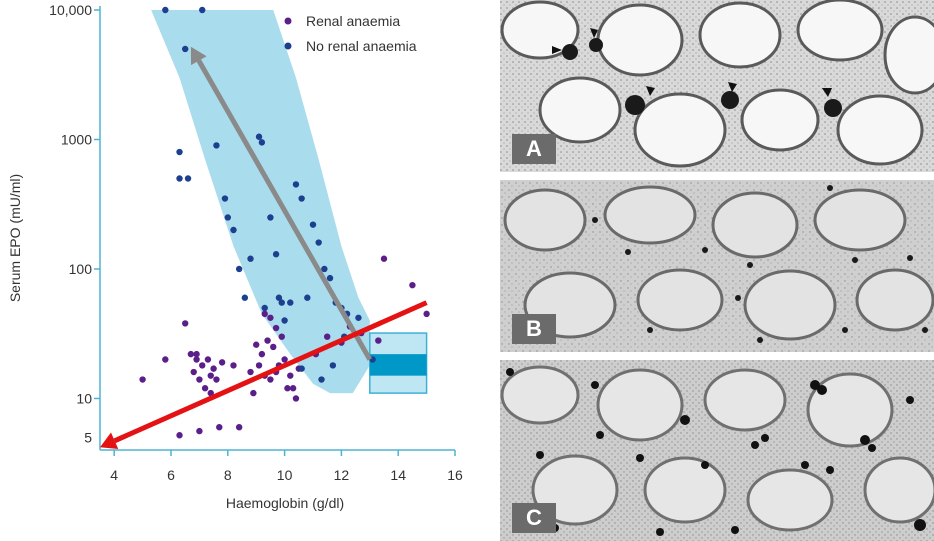 The height and width of the screenshot is (541, 934). Describe the element at coordinates (15, 238) in the screenshot. I see `y-axis-title: Serum EPO (mU/ml)` at that location.